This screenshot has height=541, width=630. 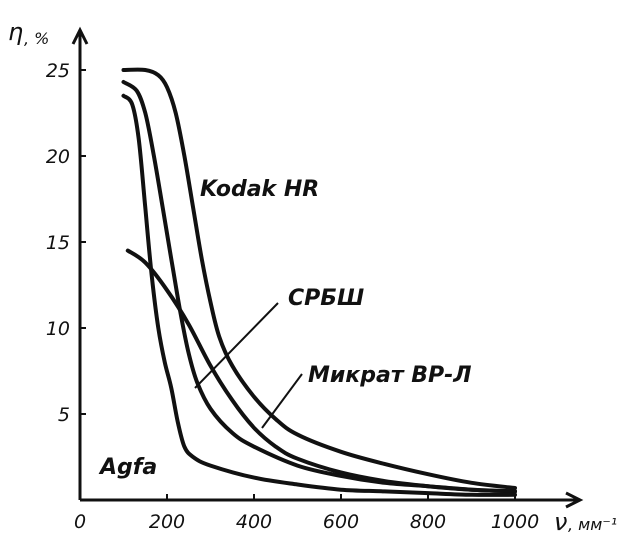 What do you see at coordinates (282, 401) in the screenshot?
I see `leader-line-mikrat` at bounding box center [282, 401].